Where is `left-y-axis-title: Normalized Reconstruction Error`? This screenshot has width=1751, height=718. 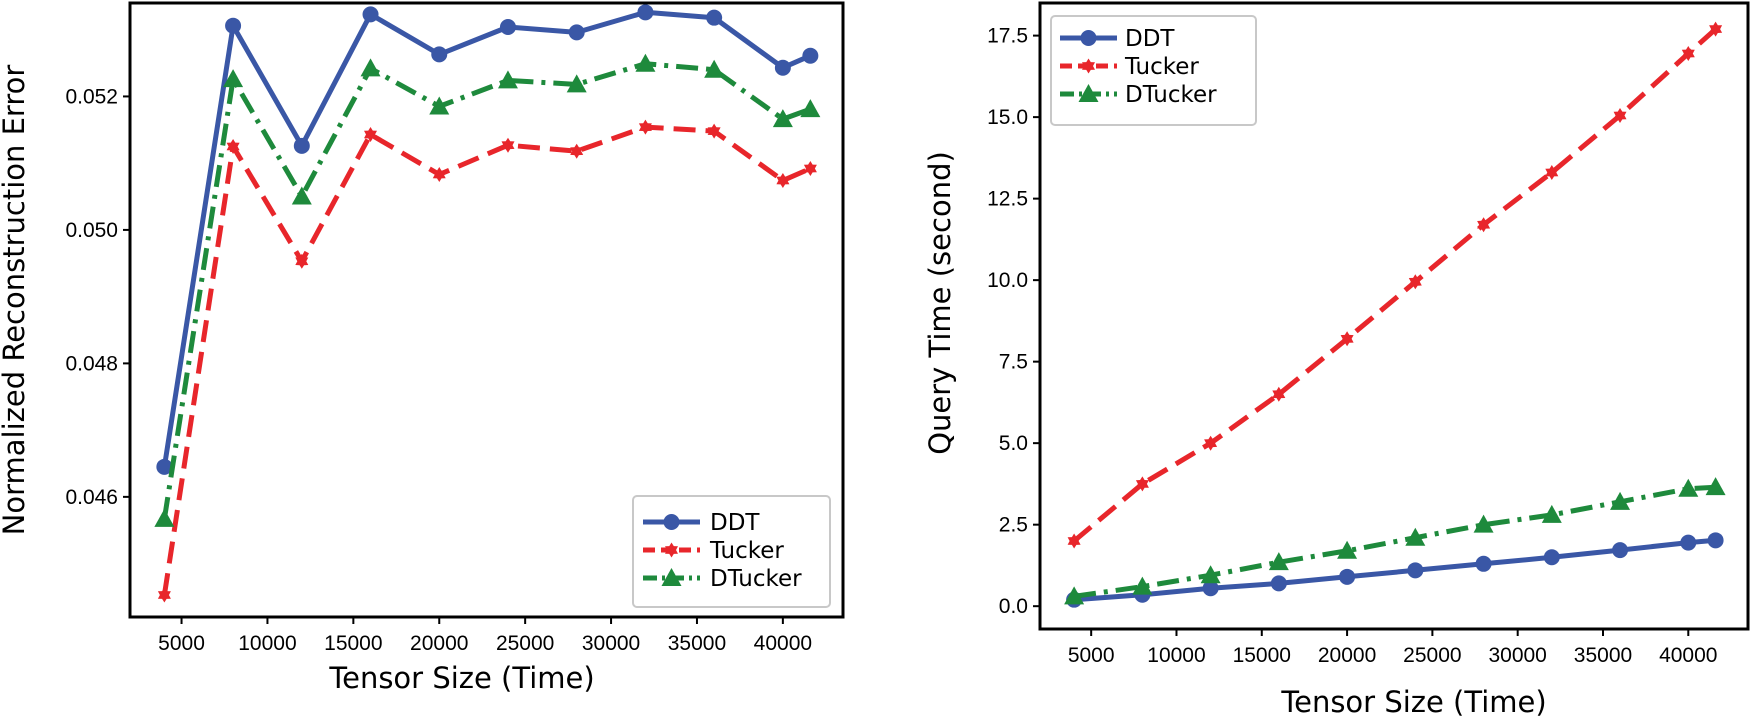 left-y-axis-title: Normalized Reconstruction Error is located at coordinates (15, 300).